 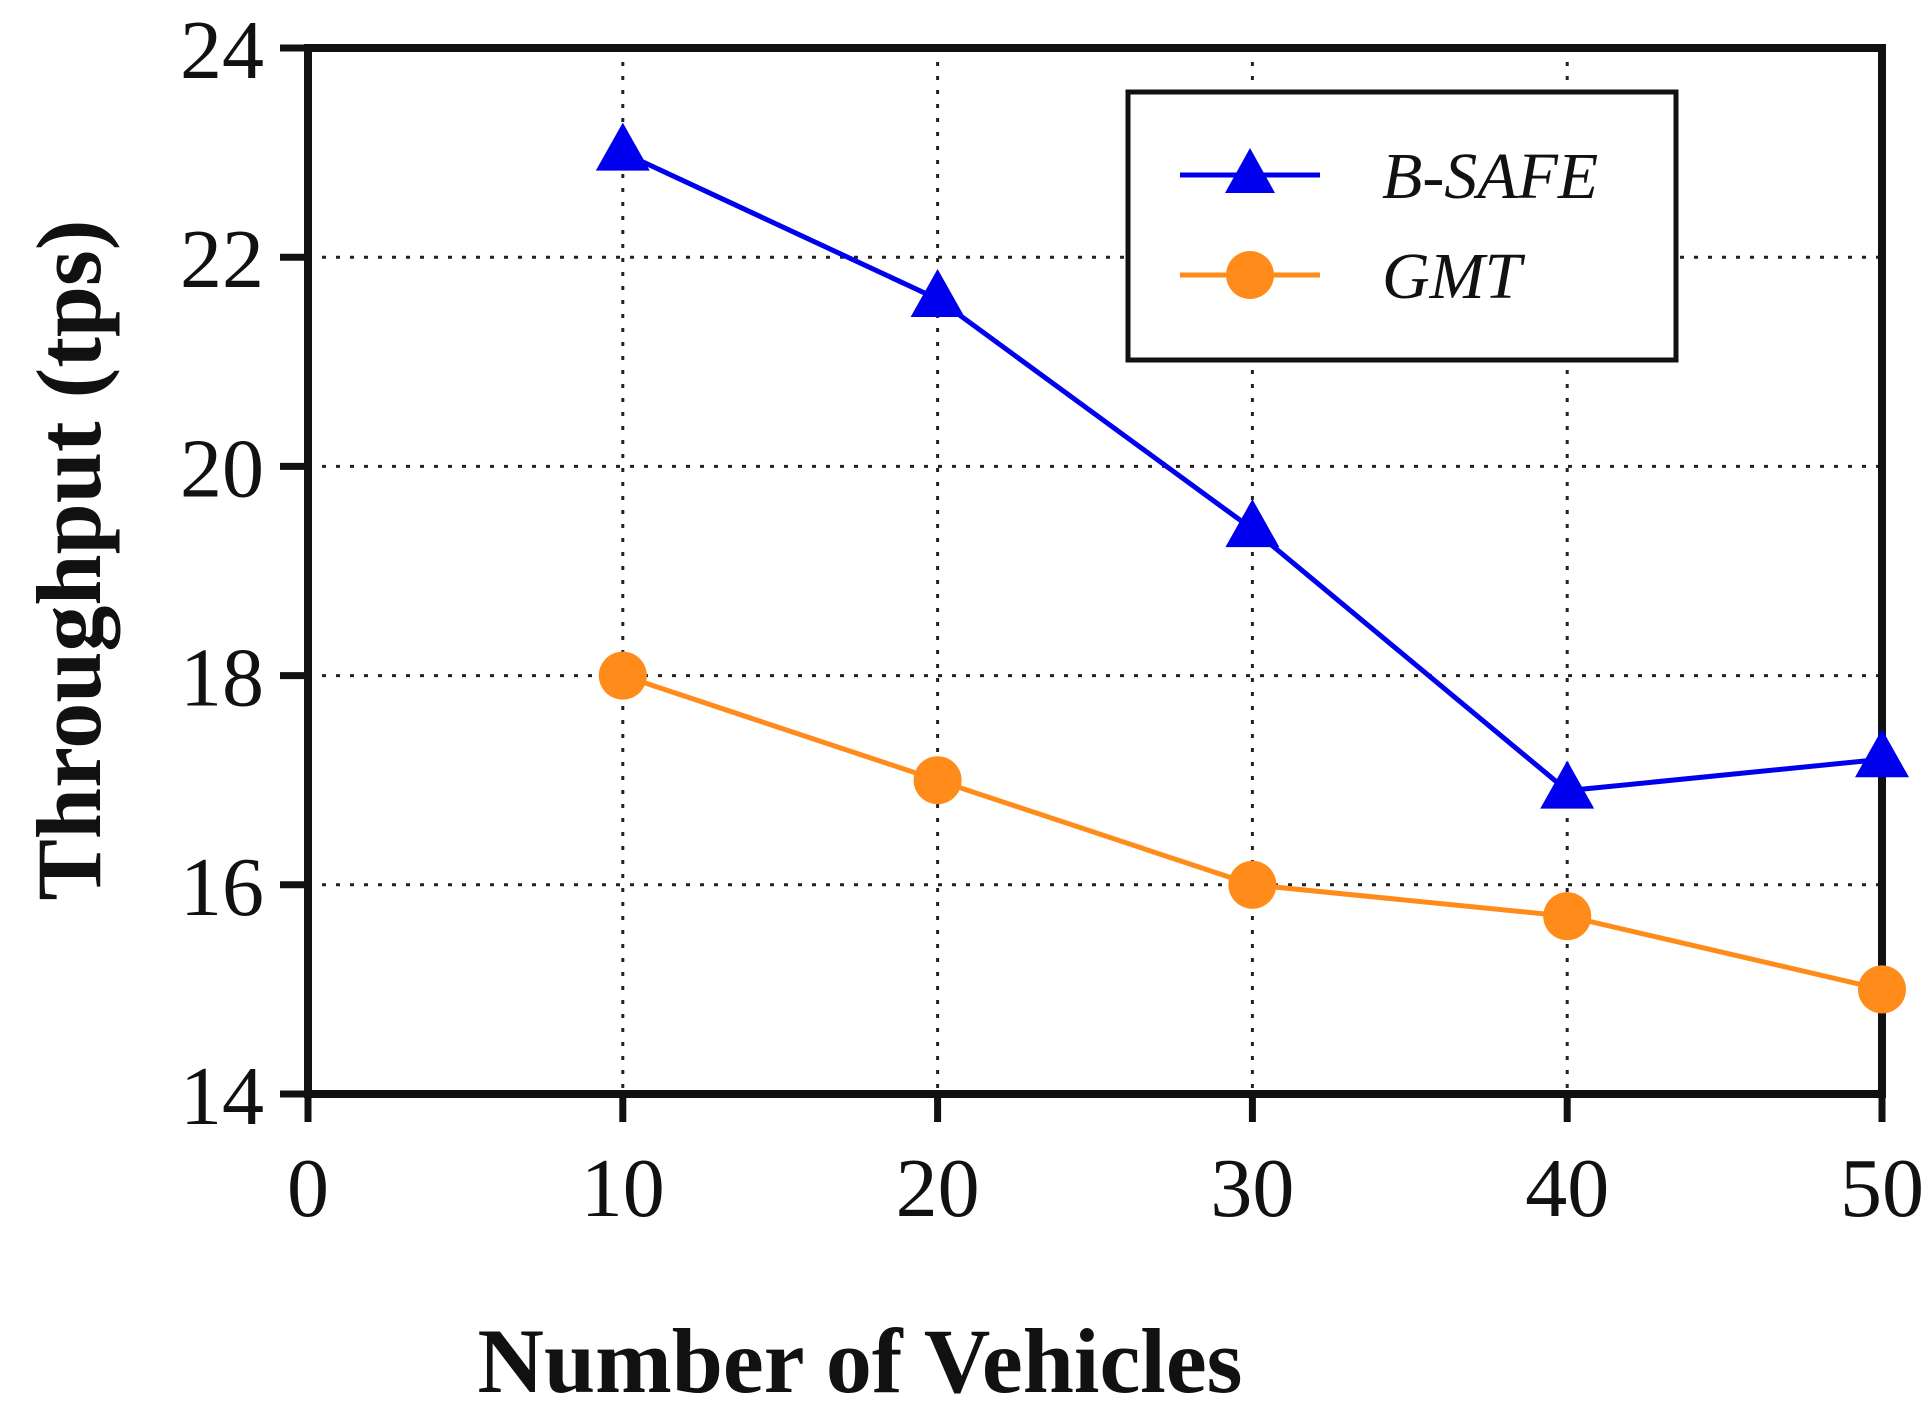 What do you see at coordinates (1490, 176) in the screenshot?
I see `legend-label-b-safe: B-SAFE` at bounding box center [1490, 176].